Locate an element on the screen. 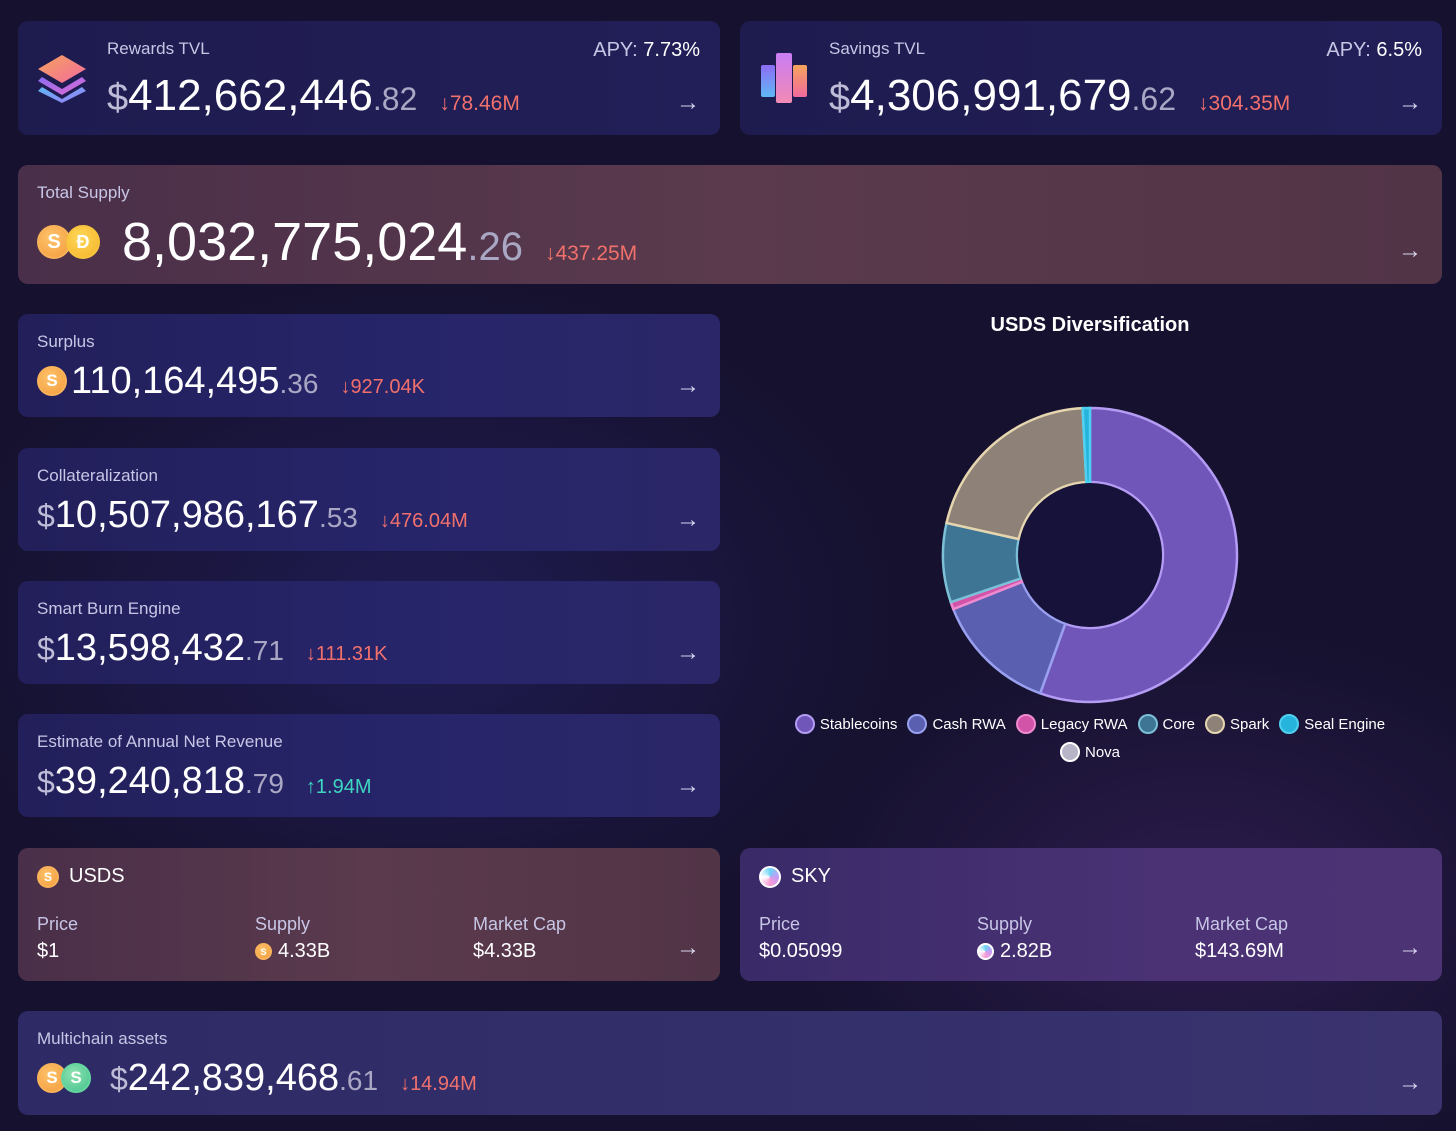 This screenshot has height=1131, width=1456. legend-item-spark: Spark is located at coordinates (1237, 724).